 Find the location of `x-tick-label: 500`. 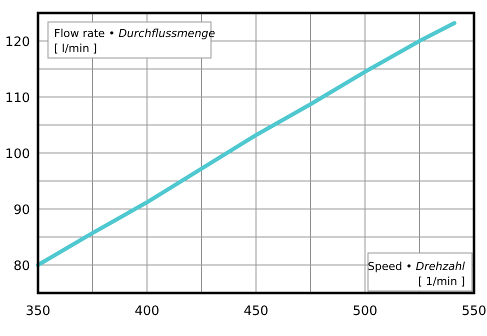

x-tick-label: 500 is located at coordinates (365, 311).